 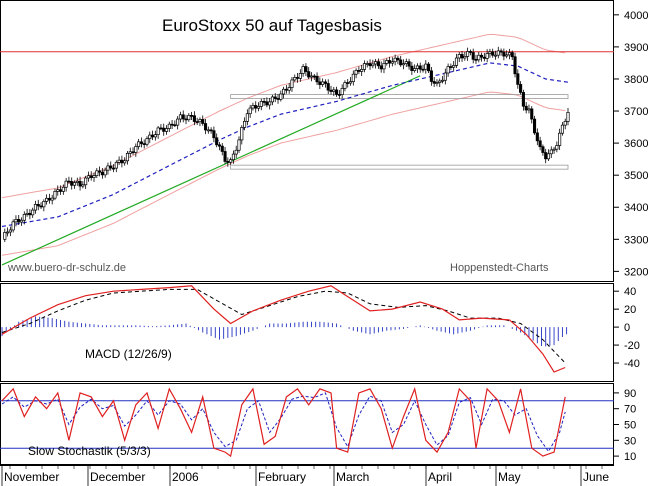 What do you see at coordinates (630, 441) in the screenshot?
I see `stochastic-tick-label: 30` at bounding box center [630, 441].